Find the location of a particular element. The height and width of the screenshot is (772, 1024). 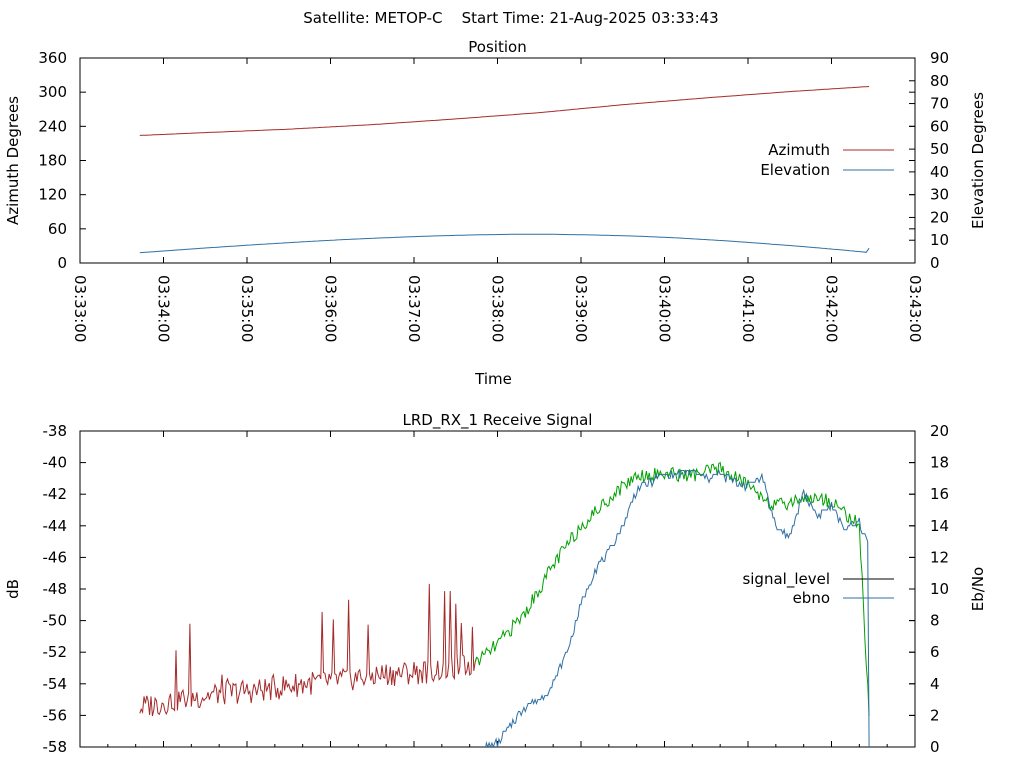

y-tick-label: -52 is located at coordinates (55, 652).